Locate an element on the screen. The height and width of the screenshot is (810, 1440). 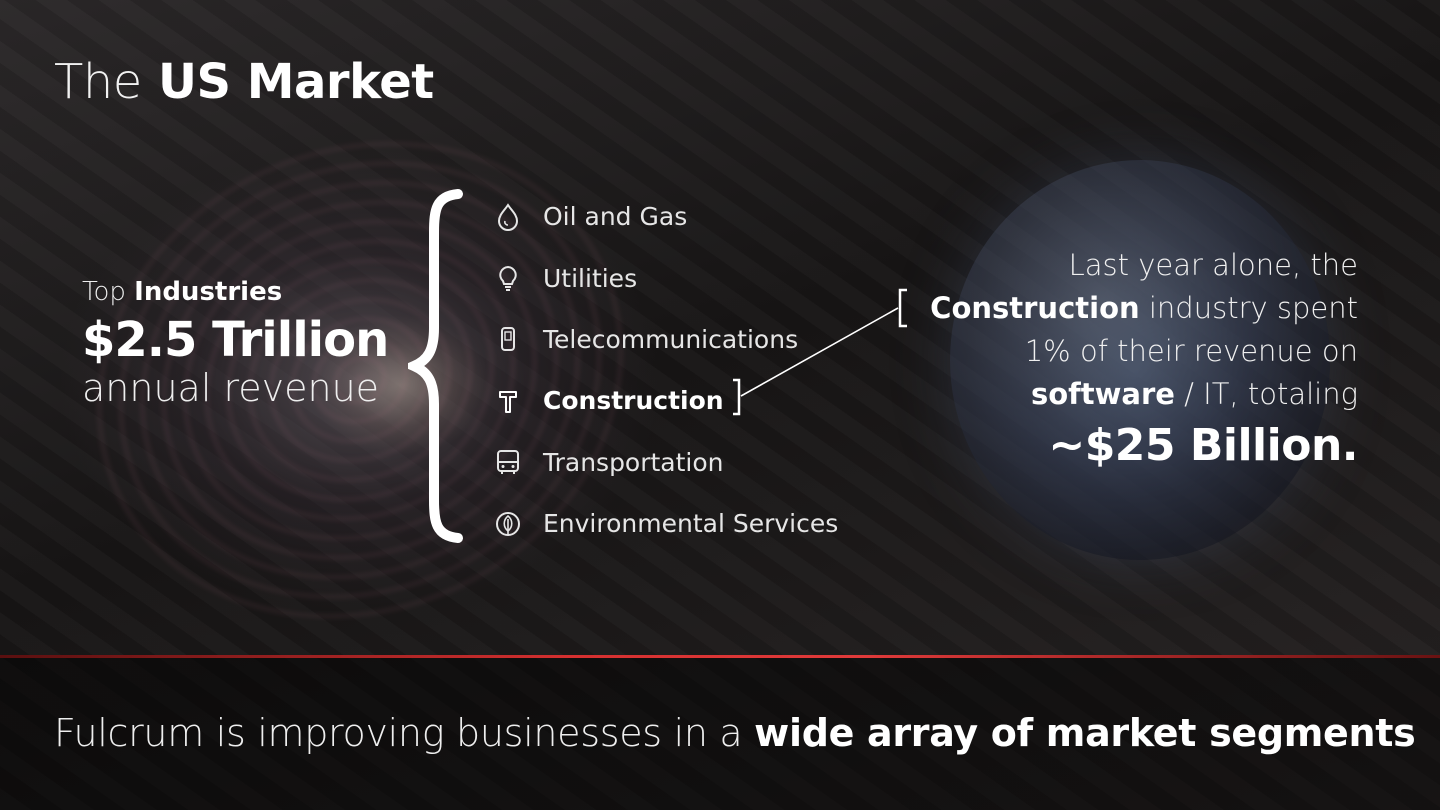
spending-line-2: Construction industry spent is located at coordinates (1144, 308).